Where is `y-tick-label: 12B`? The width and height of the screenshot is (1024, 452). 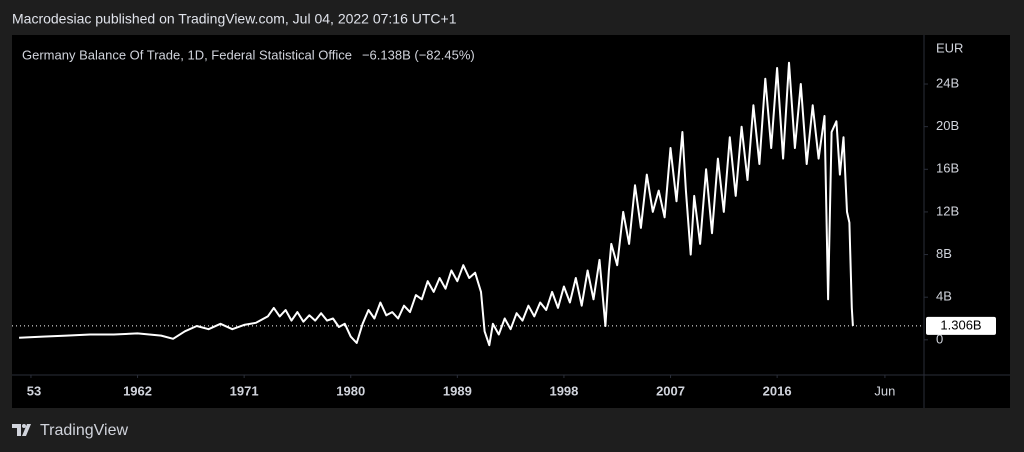
y-tick-label: 12B is located at coordinates (947, 210).